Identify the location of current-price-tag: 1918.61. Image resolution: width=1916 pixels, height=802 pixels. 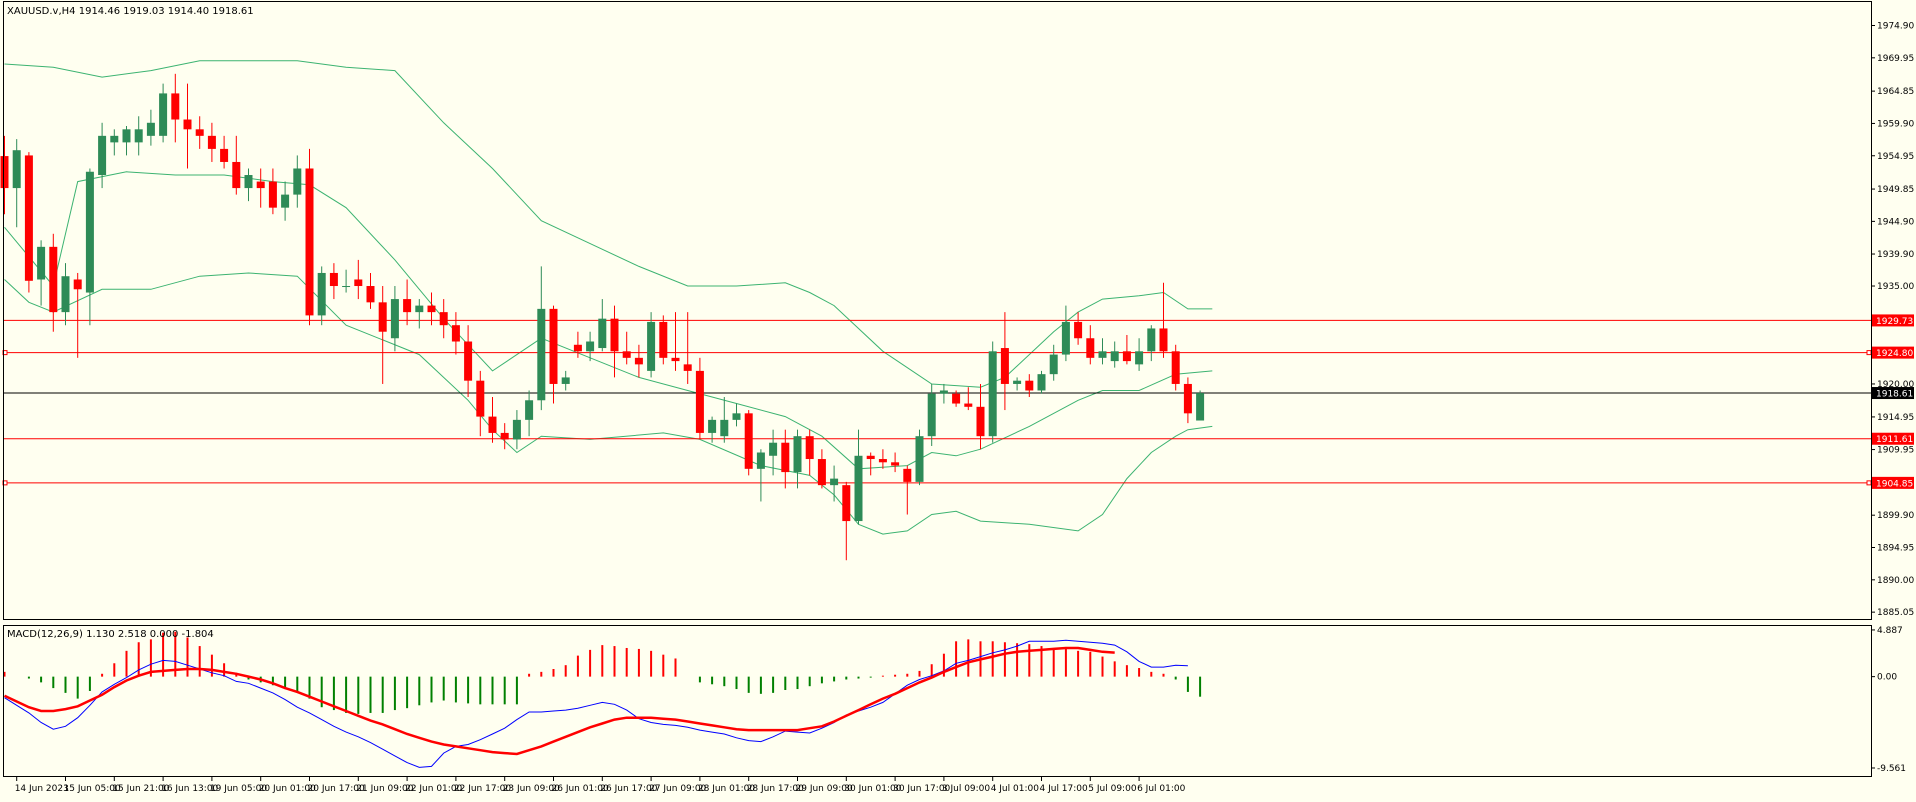
(1894, 395).